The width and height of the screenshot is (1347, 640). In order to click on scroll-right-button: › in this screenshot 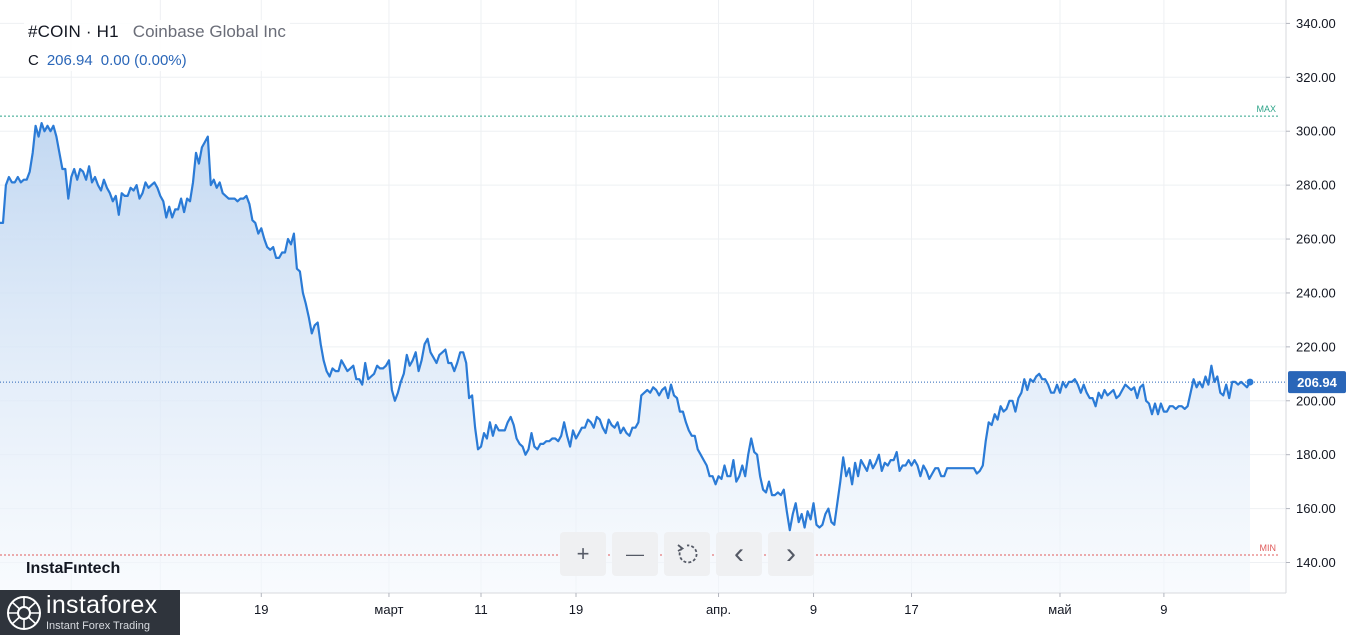, I will do `click(791, 554)`.